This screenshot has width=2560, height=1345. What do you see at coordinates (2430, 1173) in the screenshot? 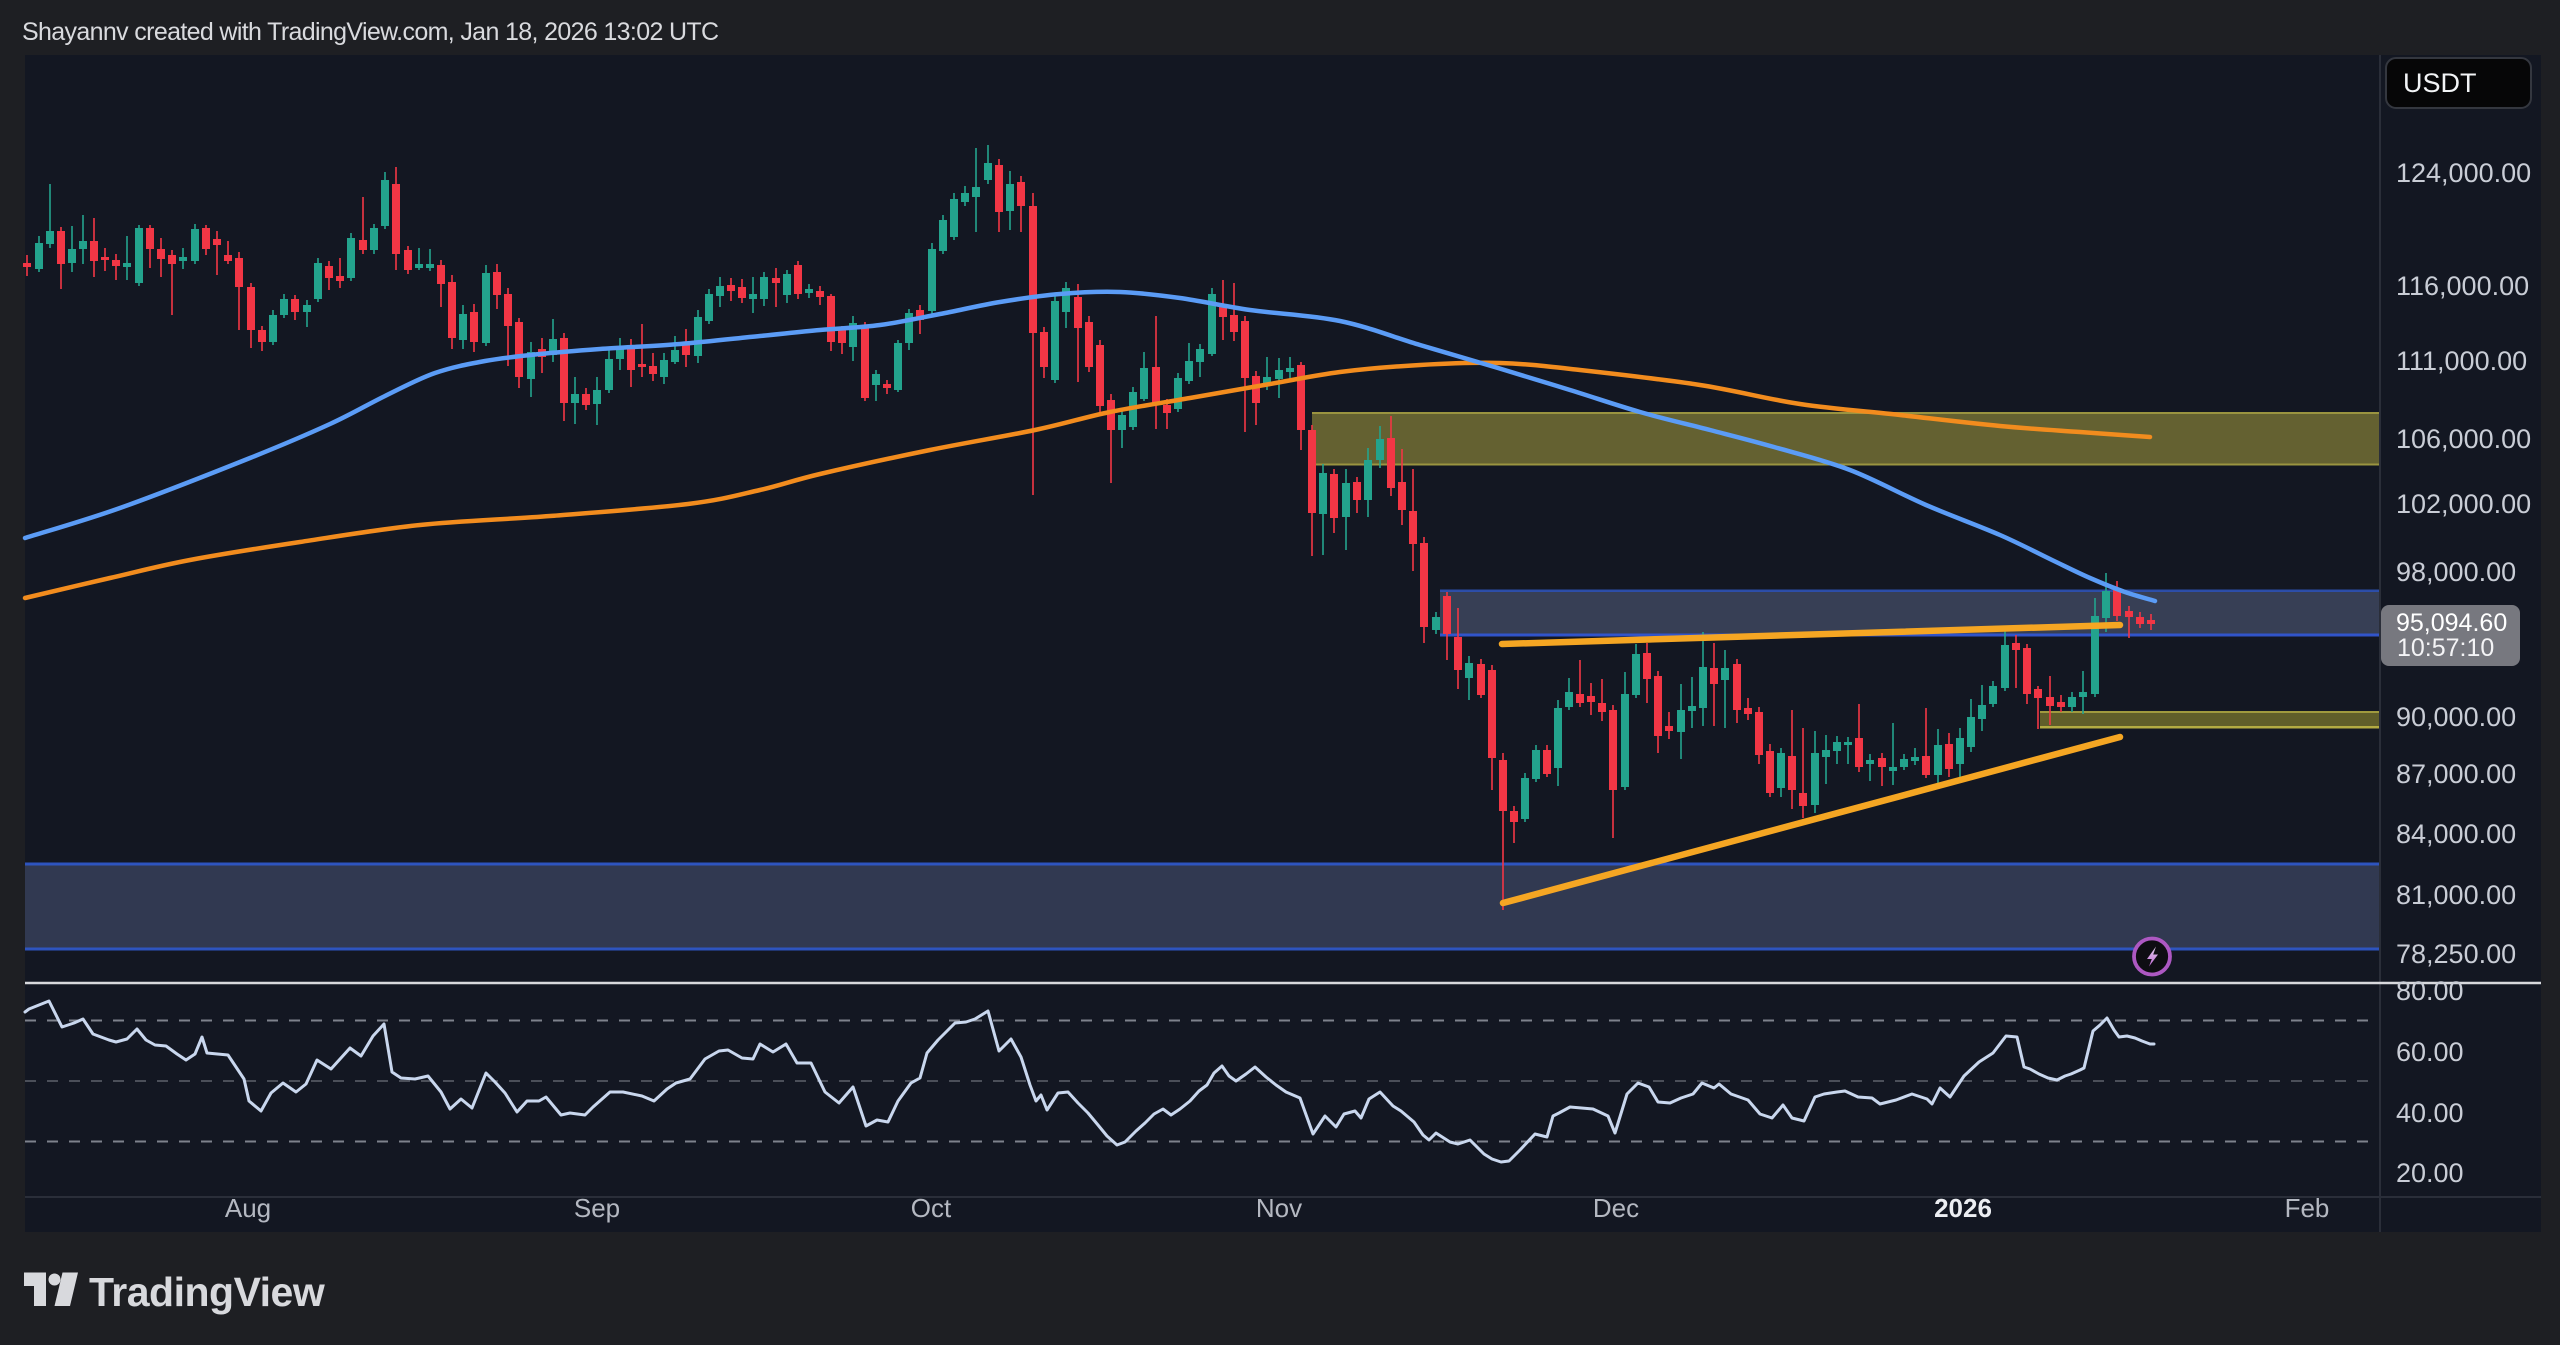
I see `svg-text: 20.00` at bounding box center [2430, 1173].